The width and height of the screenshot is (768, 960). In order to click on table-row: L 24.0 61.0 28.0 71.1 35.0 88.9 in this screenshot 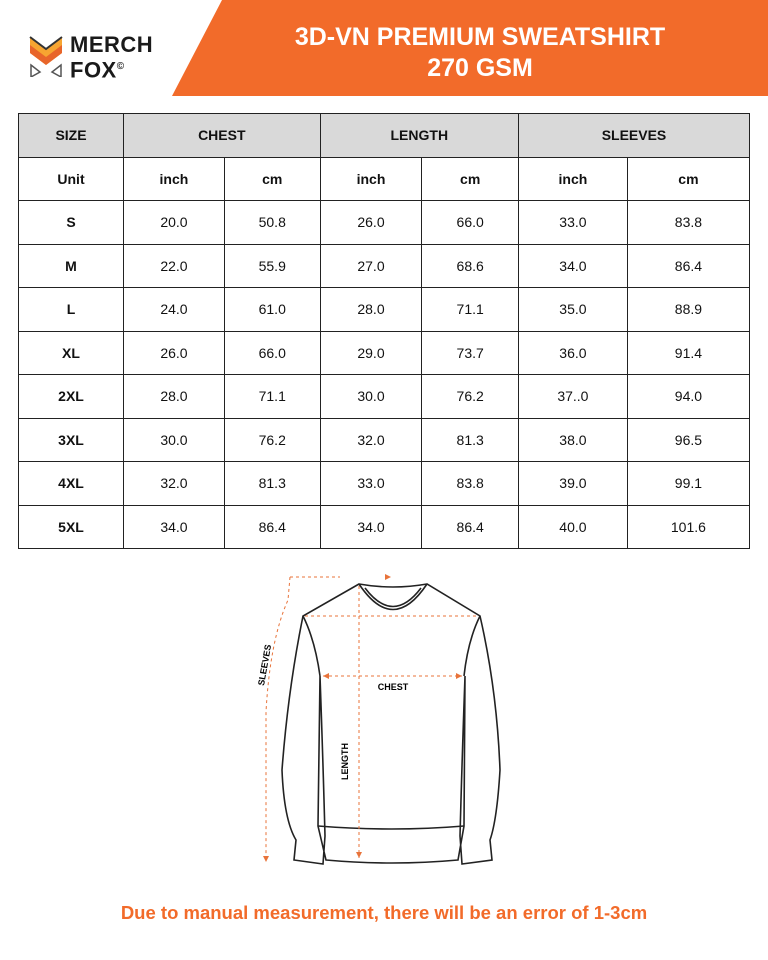, I will do `click(384, 309)`.